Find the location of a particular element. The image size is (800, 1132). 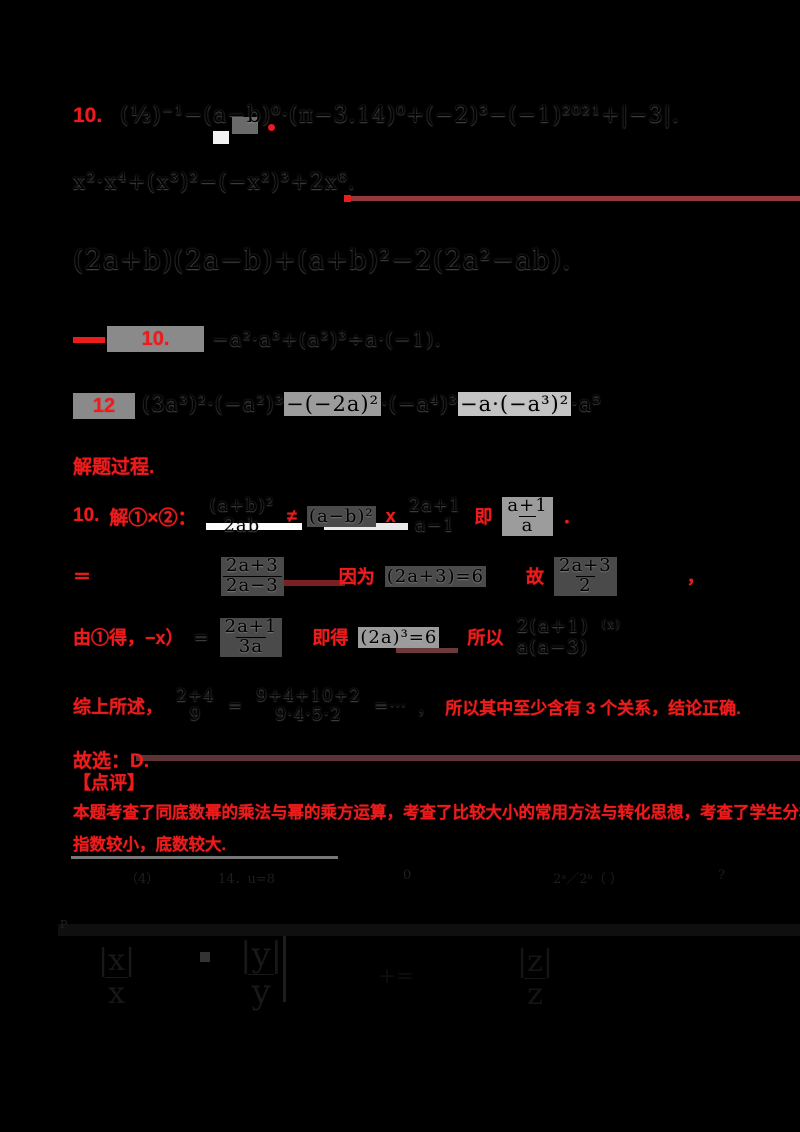

fraction: a+1 a is located at coordinates (527, 515).